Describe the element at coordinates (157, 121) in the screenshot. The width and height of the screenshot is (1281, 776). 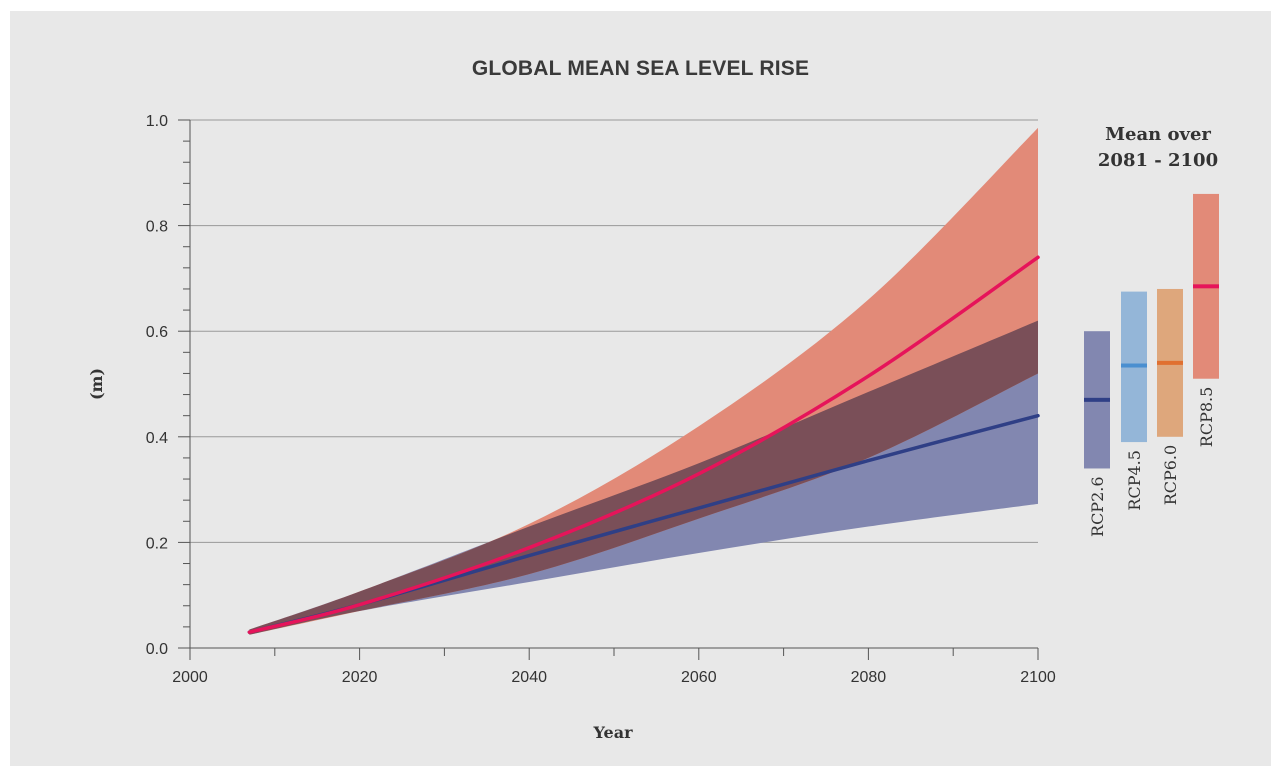
I see `y-tick-label: 1.0` at that location.